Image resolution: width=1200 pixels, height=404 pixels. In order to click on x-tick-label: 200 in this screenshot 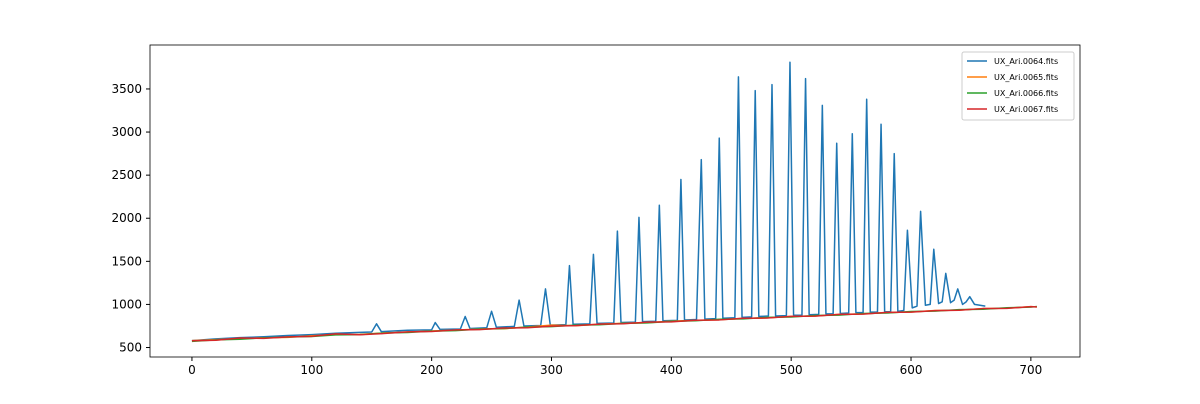, I will do `click(431, 370)`.